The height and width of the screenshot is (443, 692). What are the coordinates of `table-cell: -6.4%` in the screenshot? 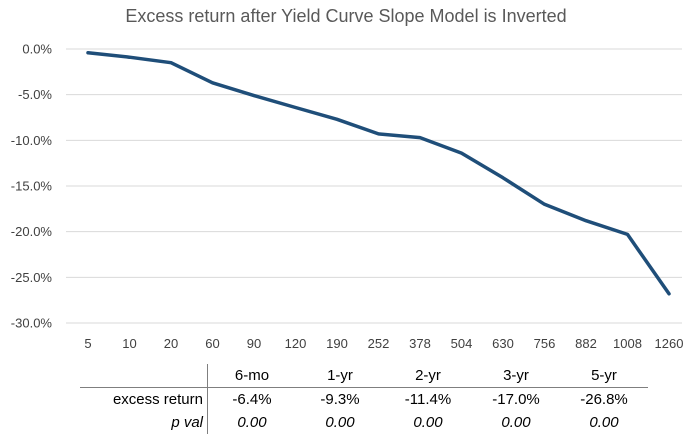 It's located at (252, 399).